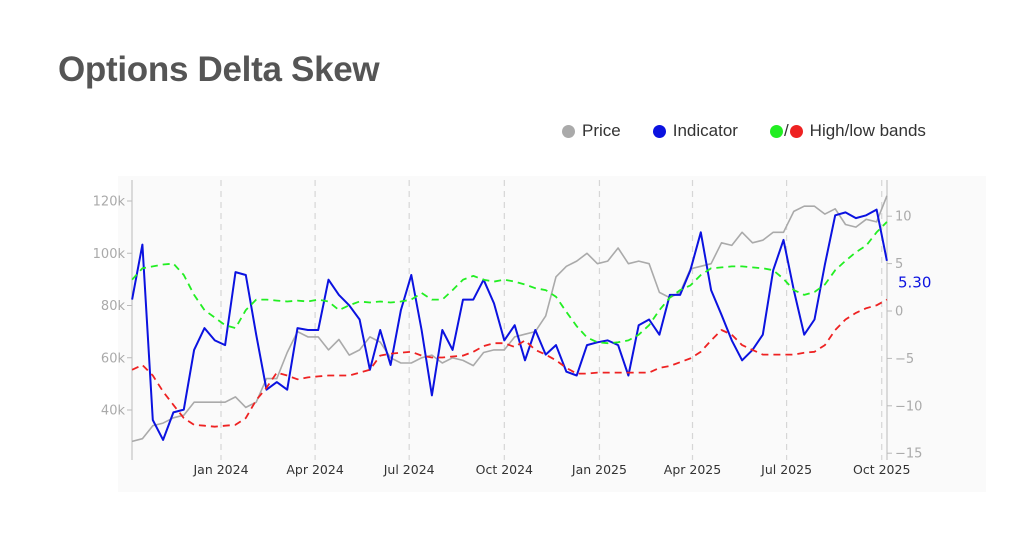 This screenshot has height=546, width=1009. Describe the element at coordinates (903, 217) in the screenshot. I see `right-tick-label: 10` at that location.